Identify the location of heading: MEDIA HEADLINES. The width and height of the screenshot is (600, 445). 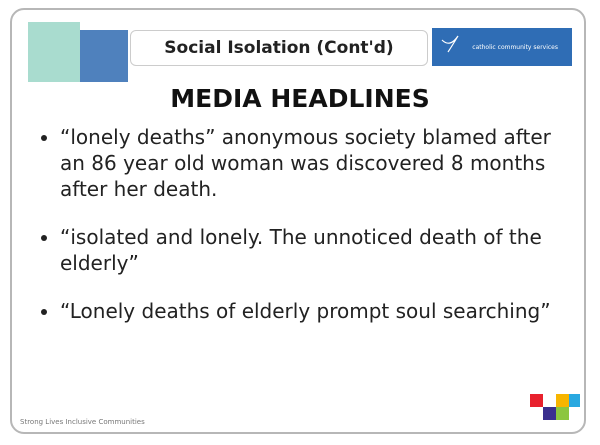
(300, 98).